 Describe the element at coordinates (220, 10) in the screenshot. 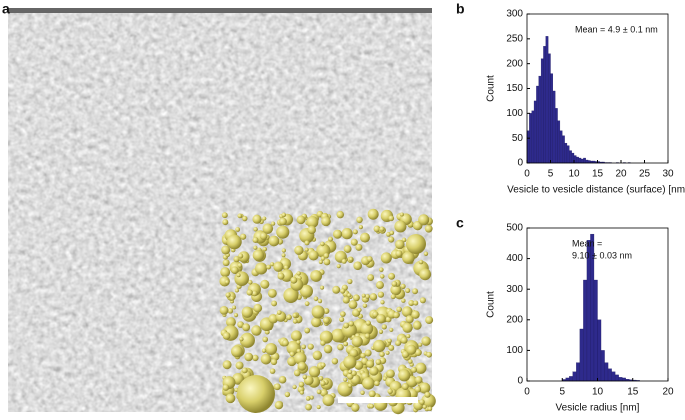

I see `top-edge` at that location.